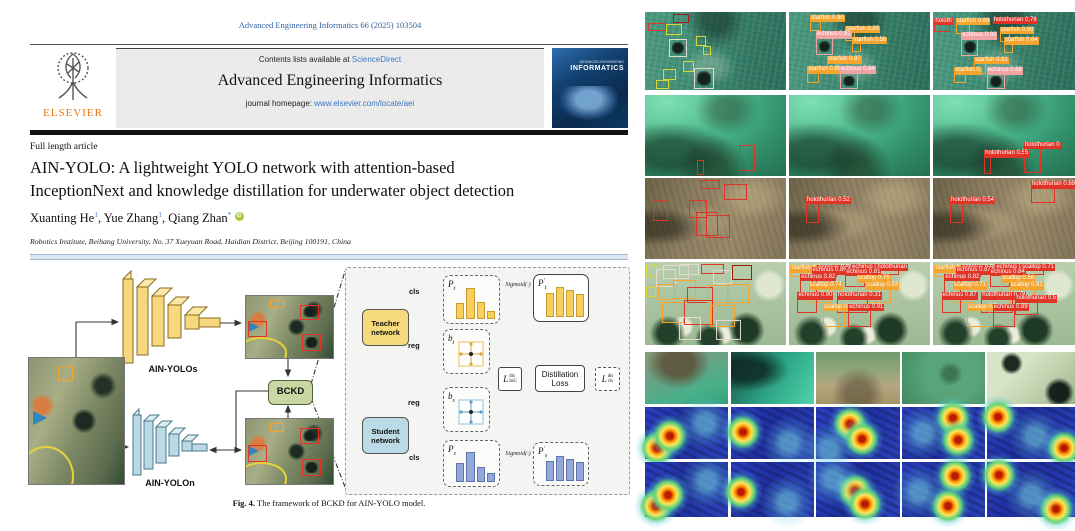  I want to click on elsevier-tree-icon, so click(73, 76).